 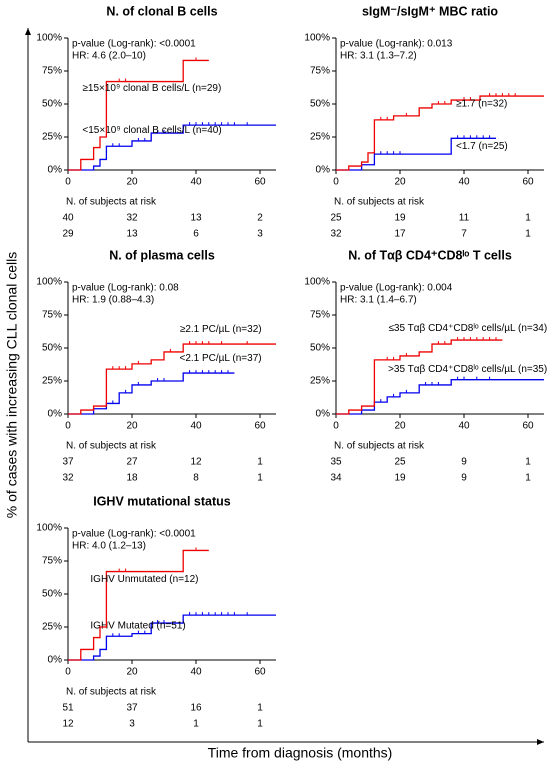 I want to click on series-label: IGHV Mutated (n=51), so click(x=137, y=625).